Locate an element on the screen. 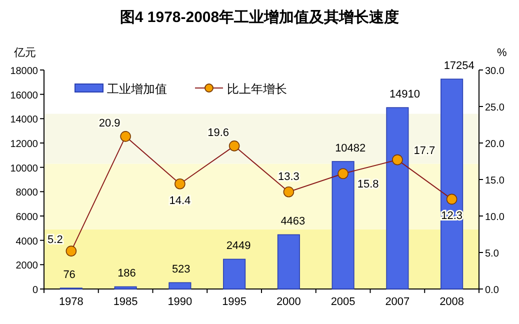 The height and width of the screenshot is (324, 519). x-tick-label: 1990 is located at coordinates (180, 302).